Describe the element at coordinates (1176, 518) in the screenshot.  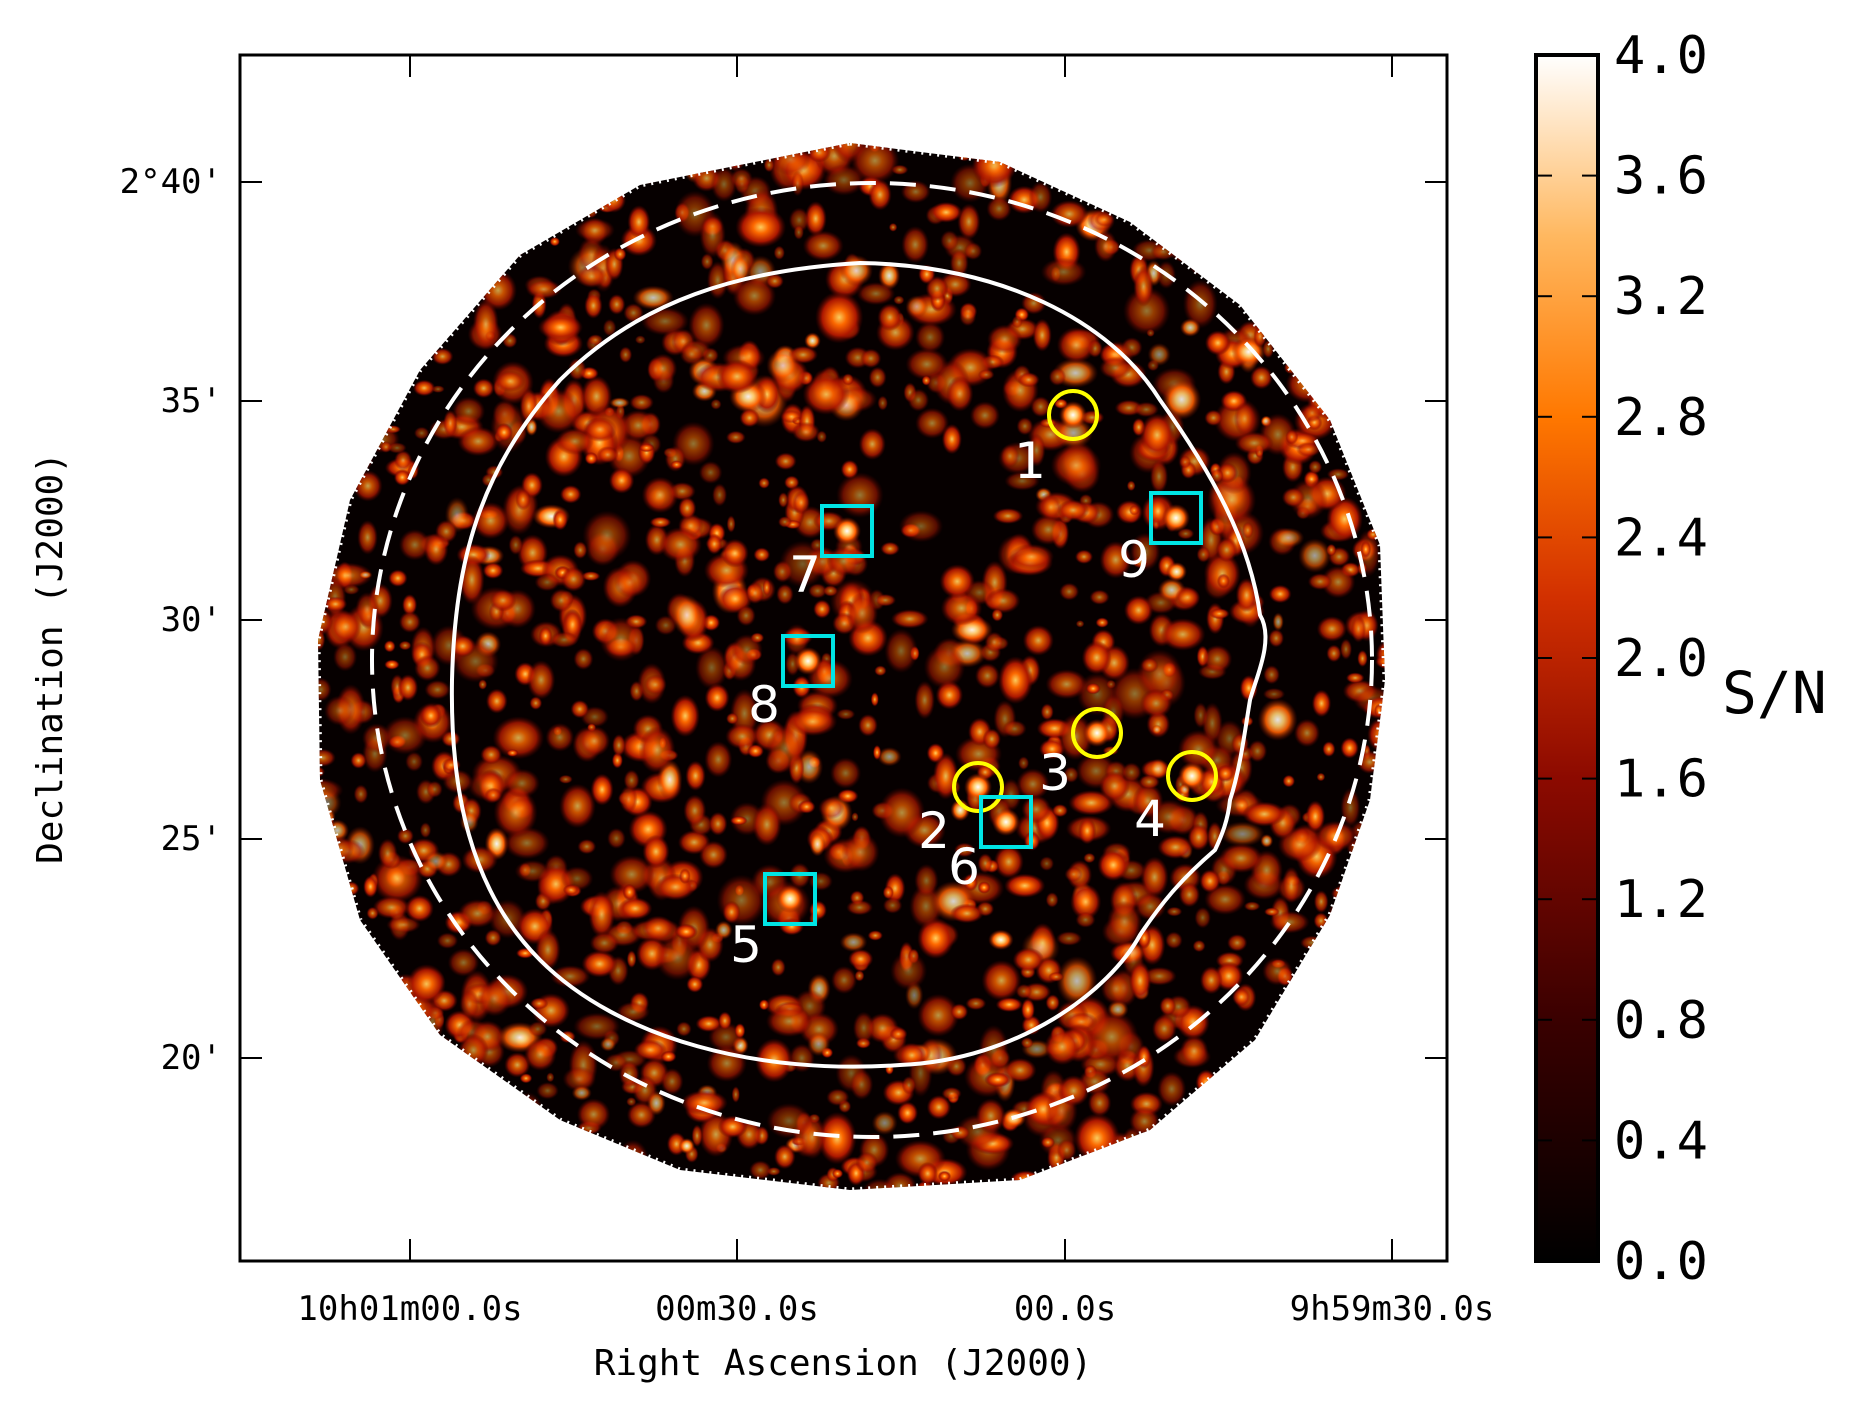
I see `source-emission` at that location.